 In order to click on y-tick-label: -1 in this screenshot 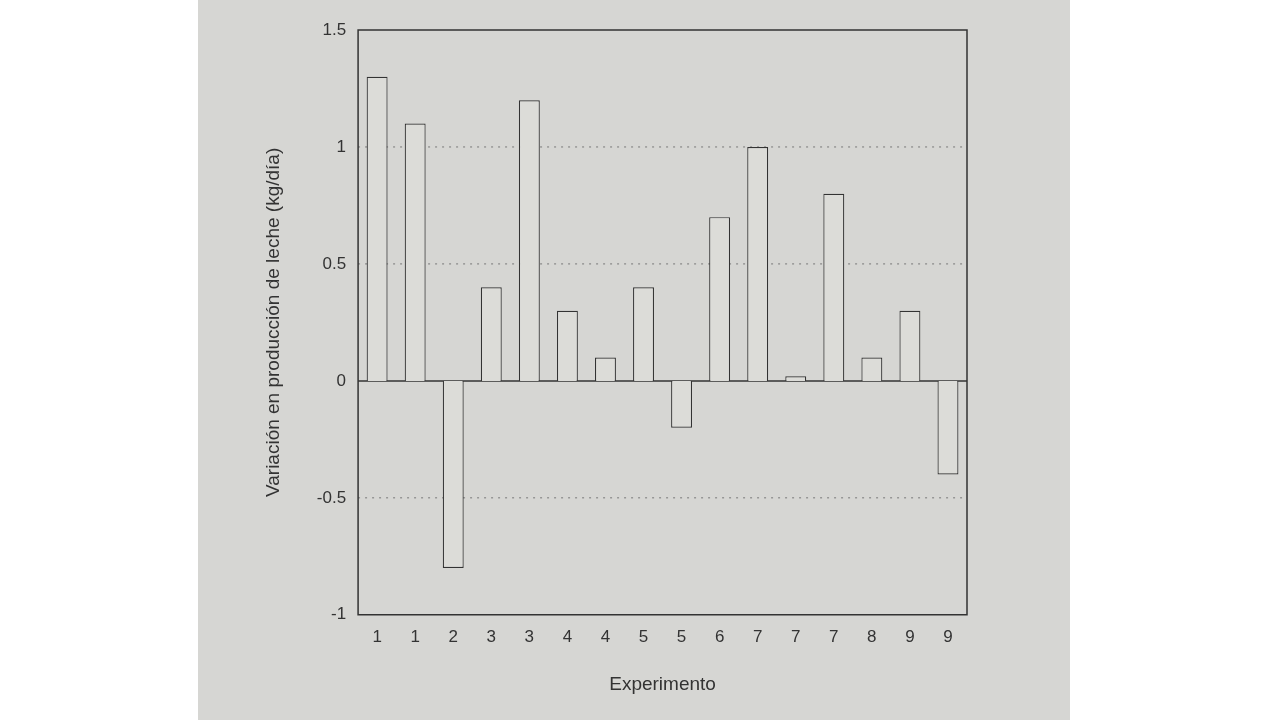, I will do `click(338, 614)`.